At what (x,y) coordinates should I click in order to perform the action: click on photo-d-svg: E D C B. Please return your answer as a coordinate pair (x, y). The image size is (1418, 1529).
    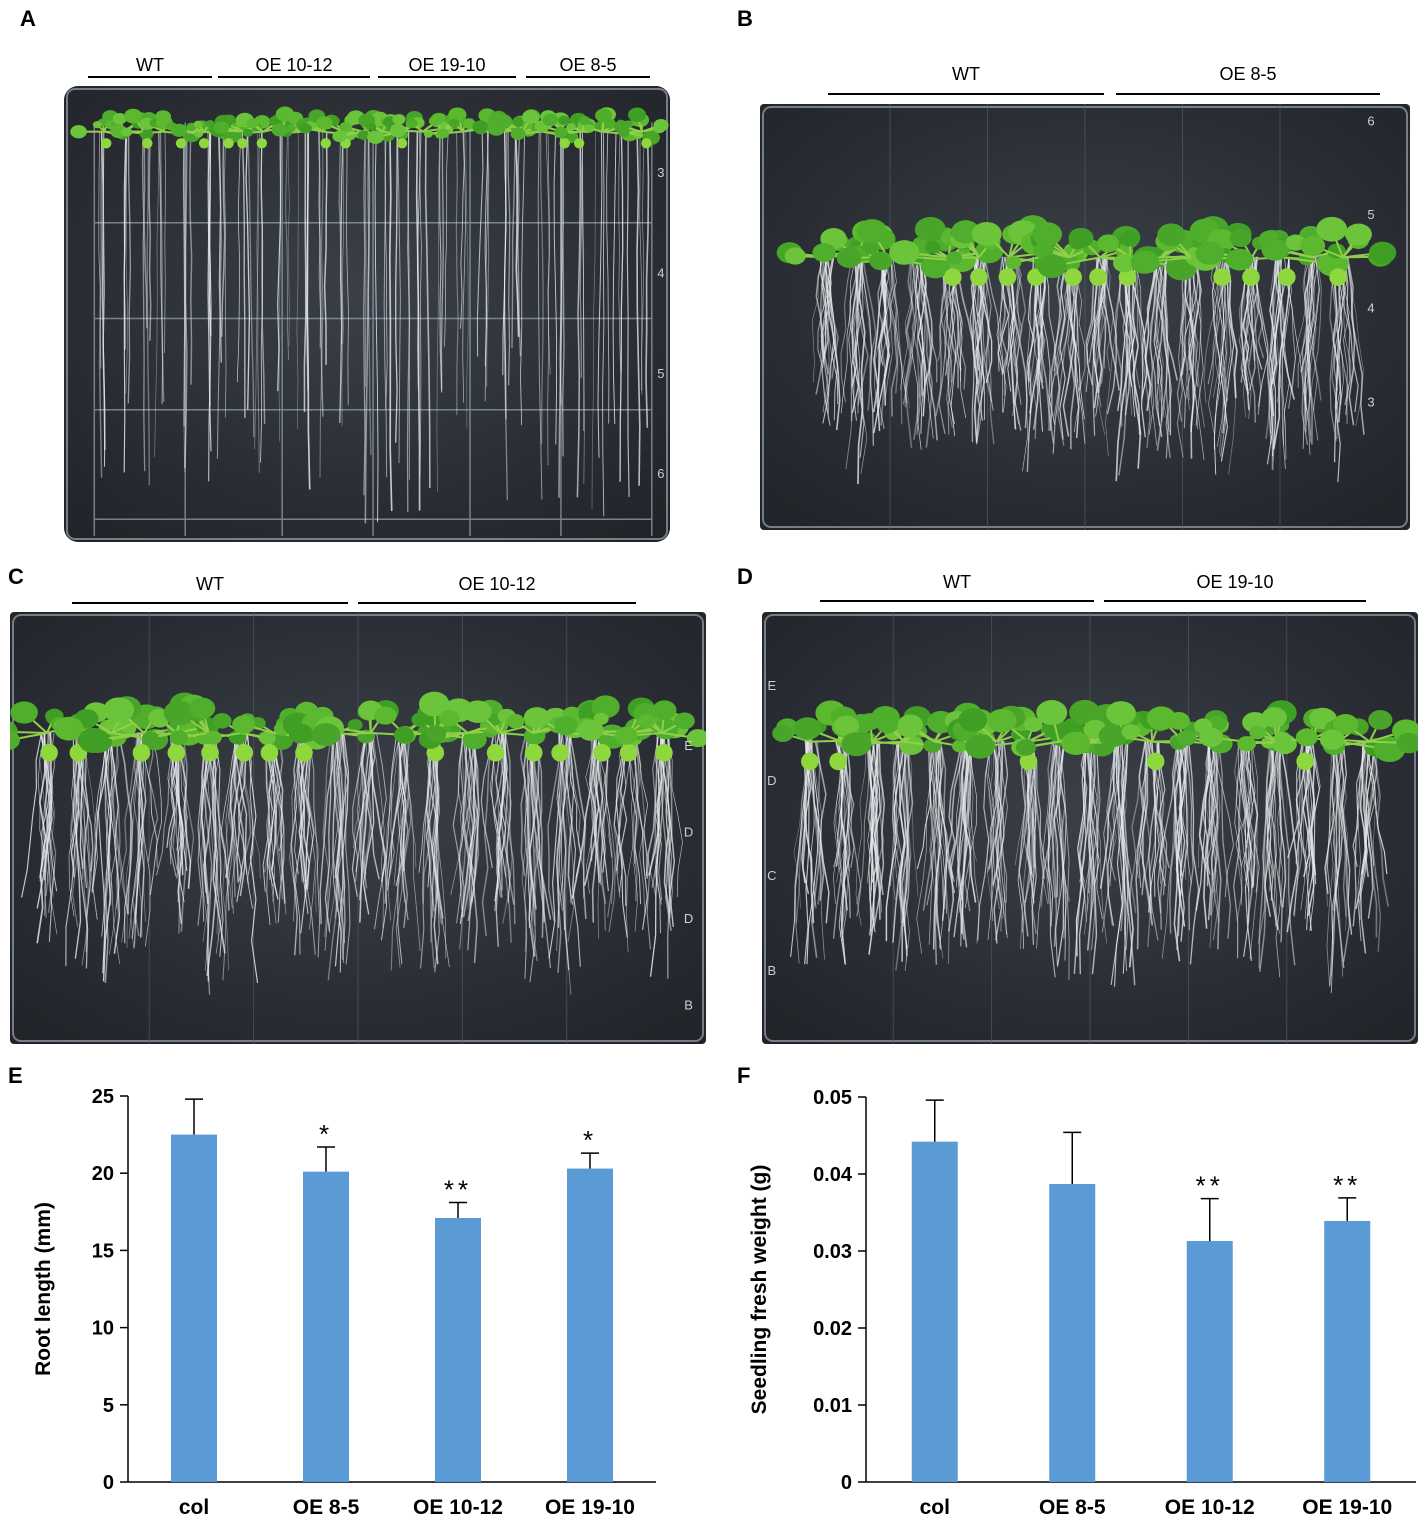
    Looking at the image, I should click on (1090, 828).